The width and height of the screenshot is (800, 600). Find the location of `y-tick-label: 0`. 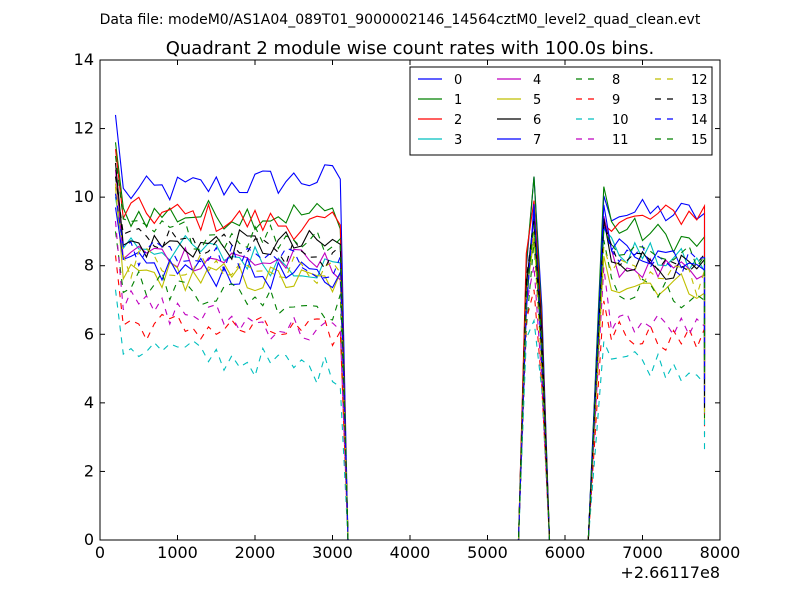

y-tick-label: 0 is located at coordinates (89, 539).